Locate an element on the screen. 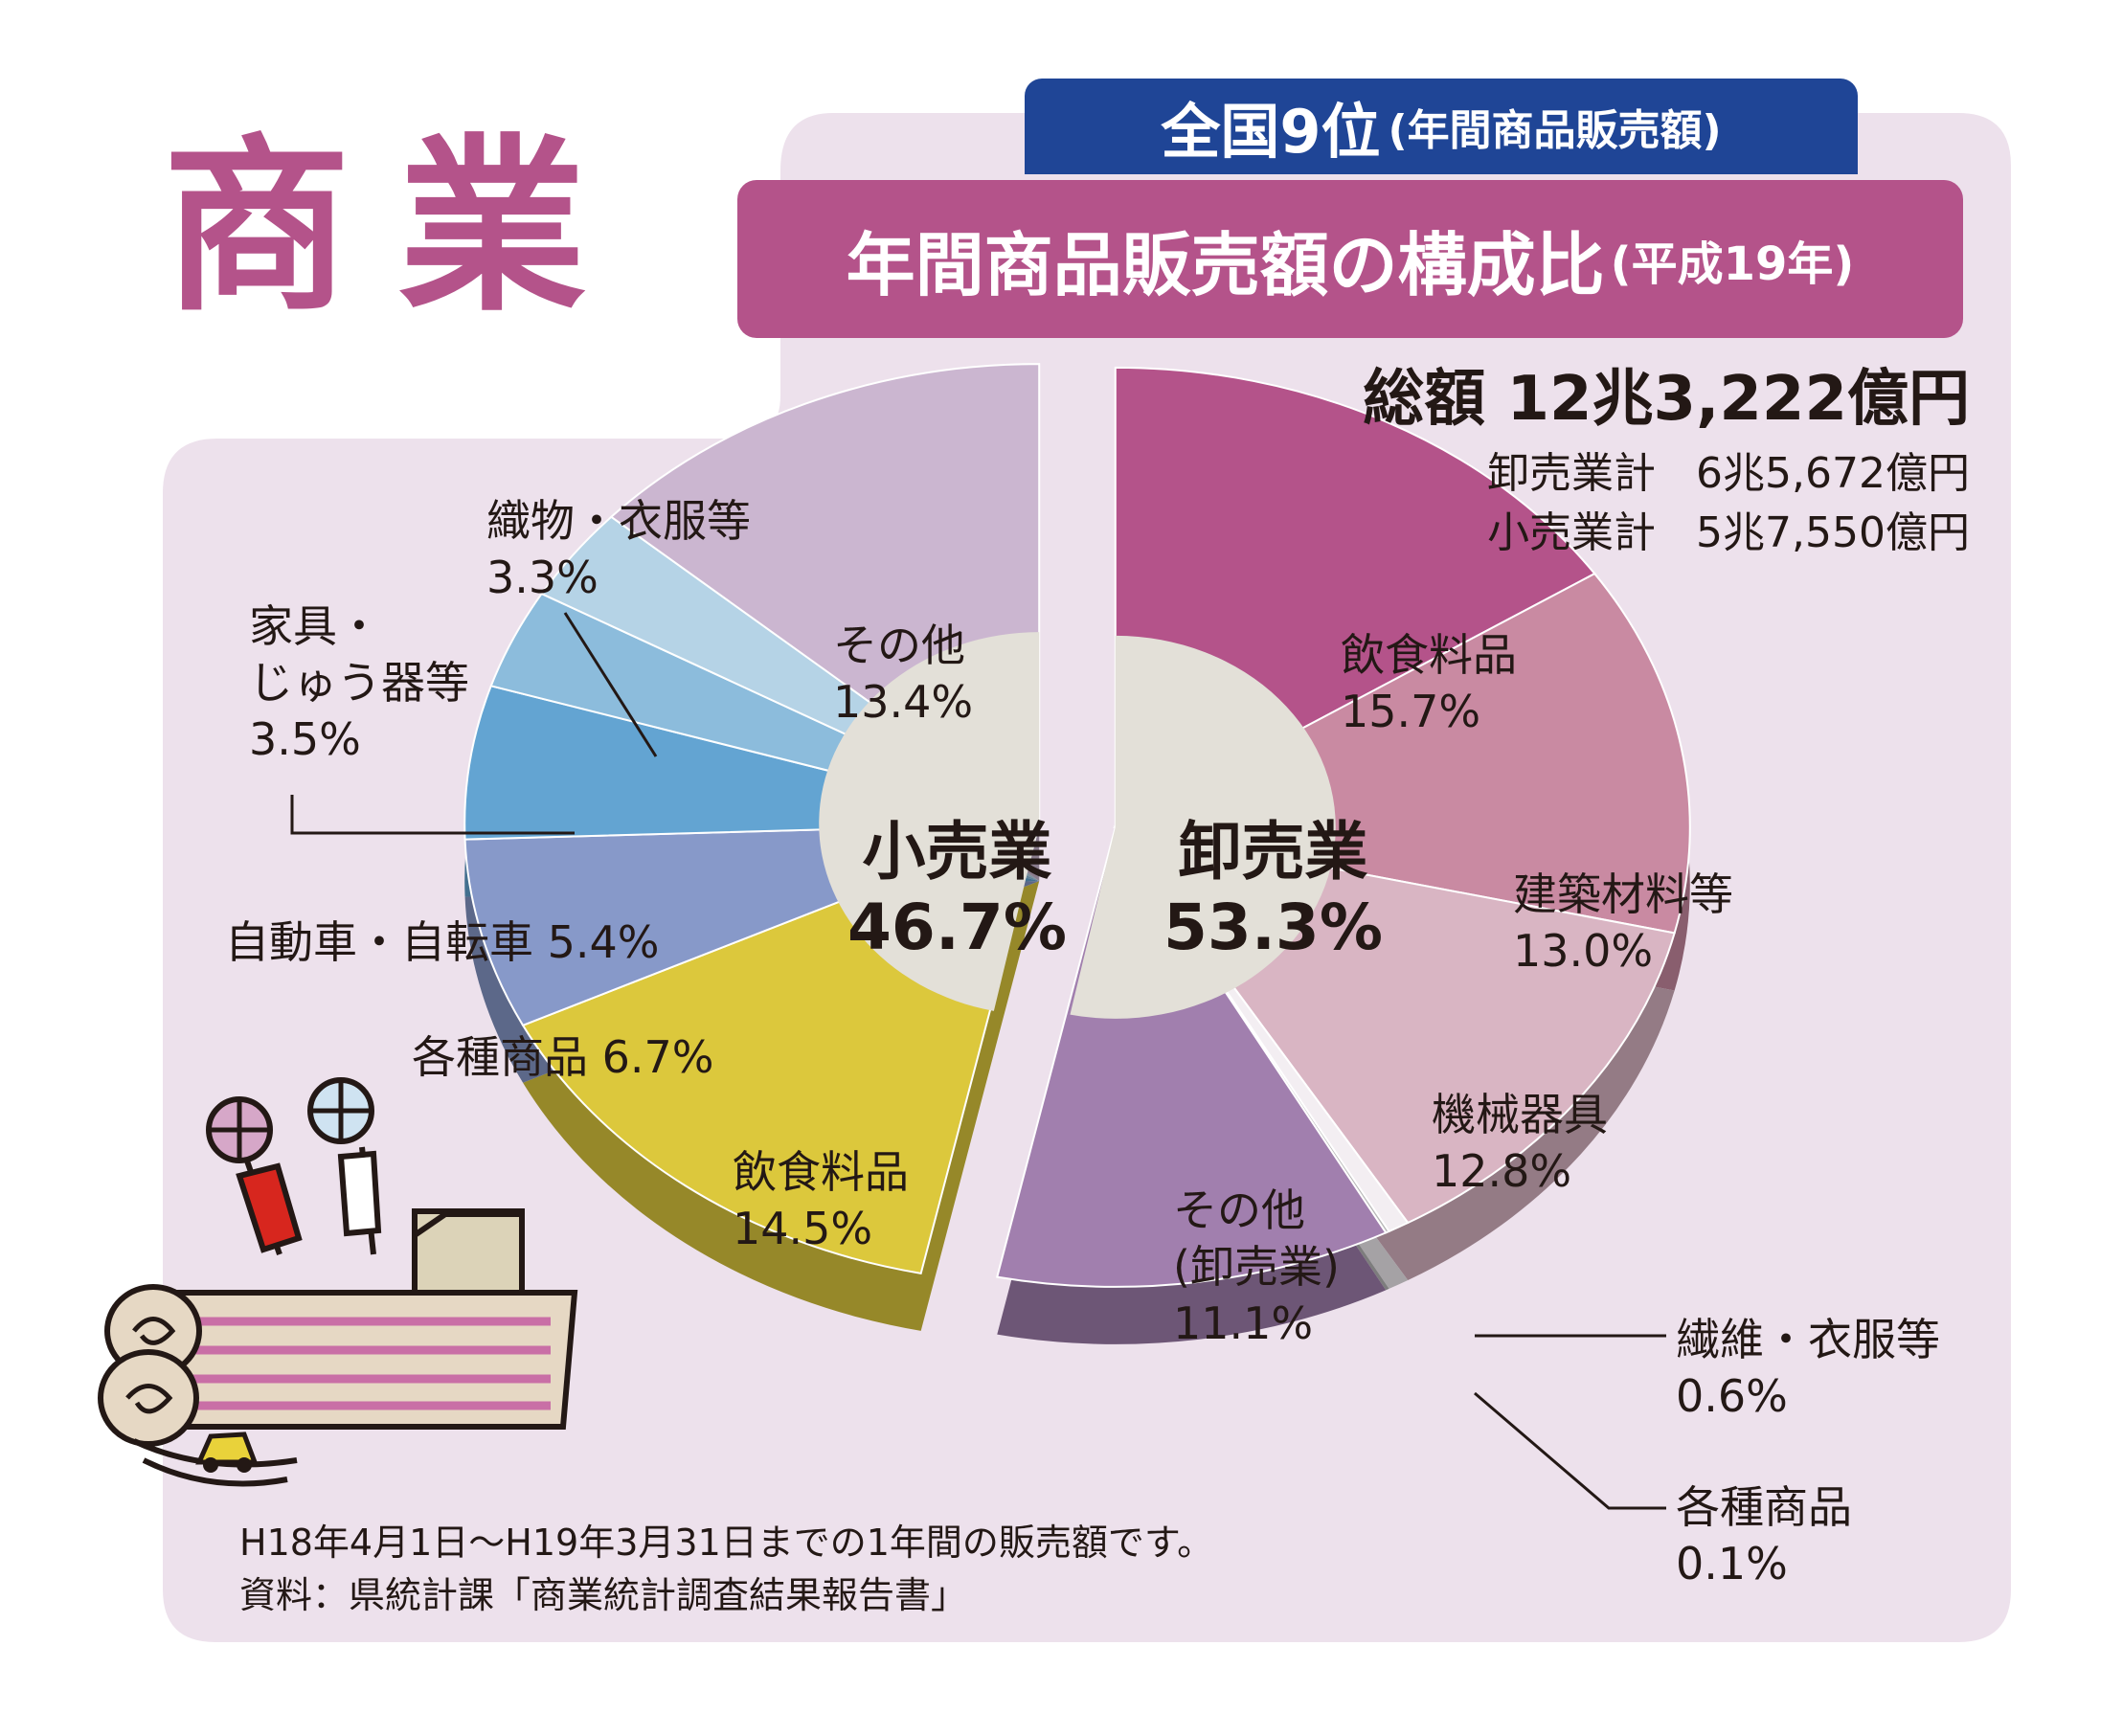  label-wholesale-machine-pct: 12.8% is located at coordinates (1502, 1170).